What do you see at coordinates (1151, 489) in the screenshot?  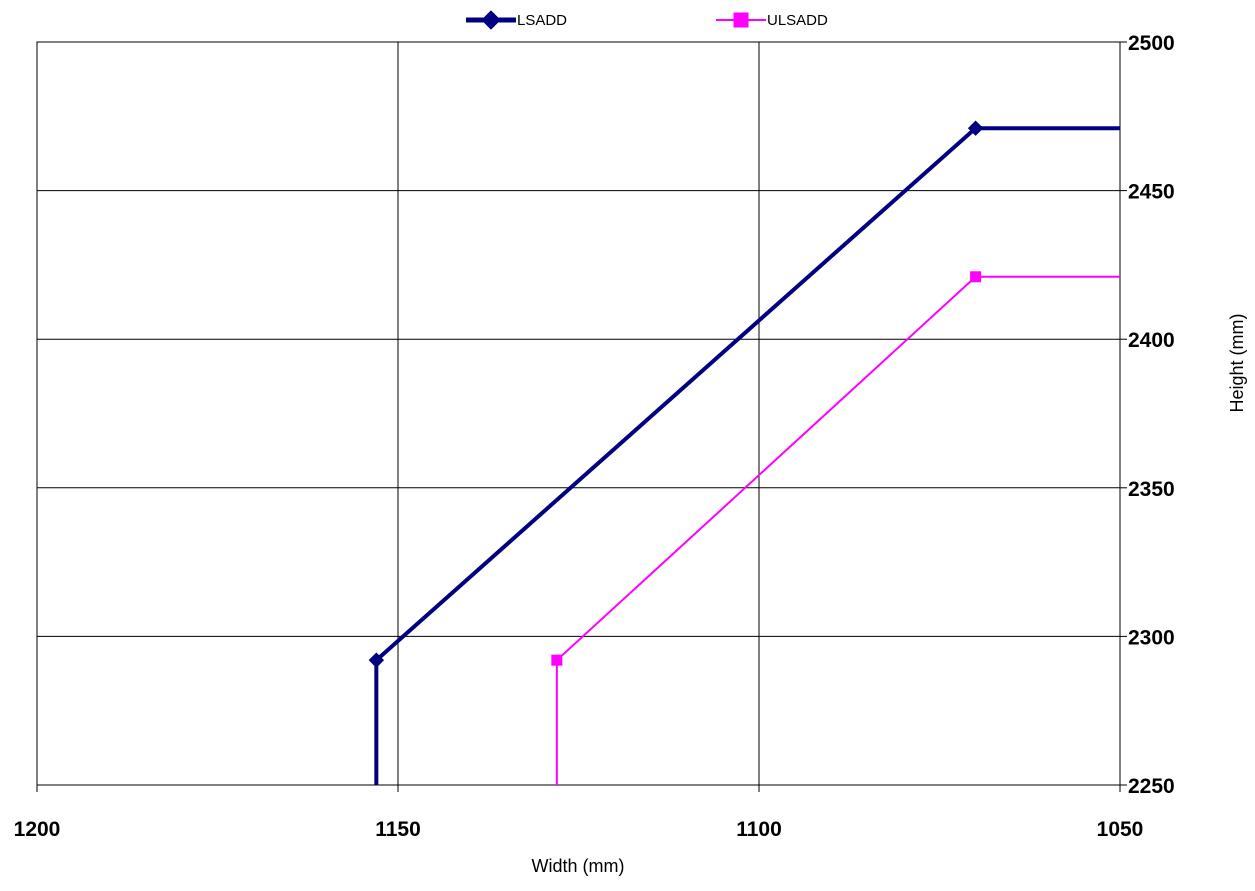 I see `y-tick-label: 2350` at bounding box center [1151, 489].